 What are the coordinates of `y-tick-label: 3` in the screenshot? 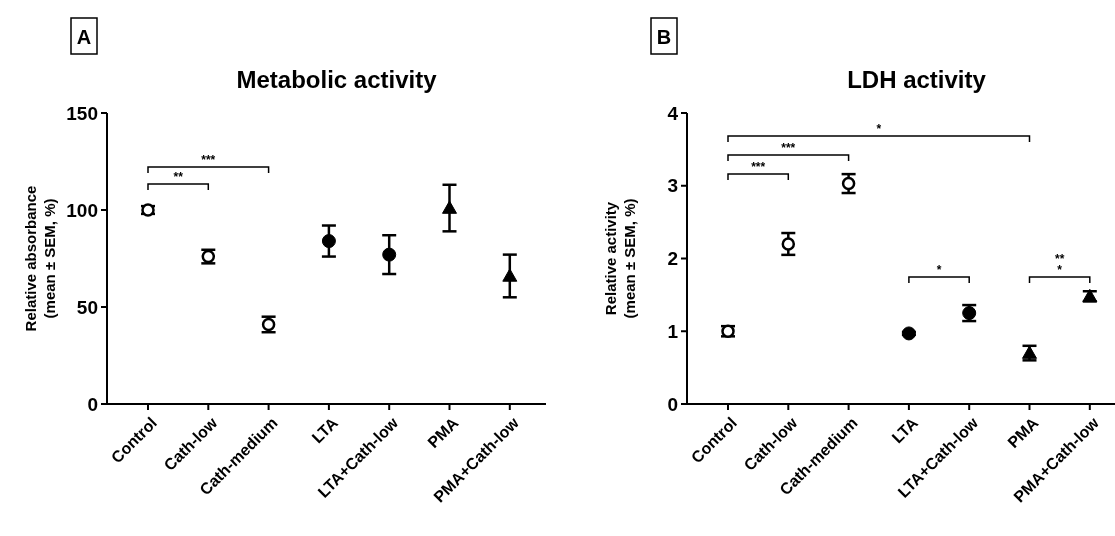 It's located at (672, 186).